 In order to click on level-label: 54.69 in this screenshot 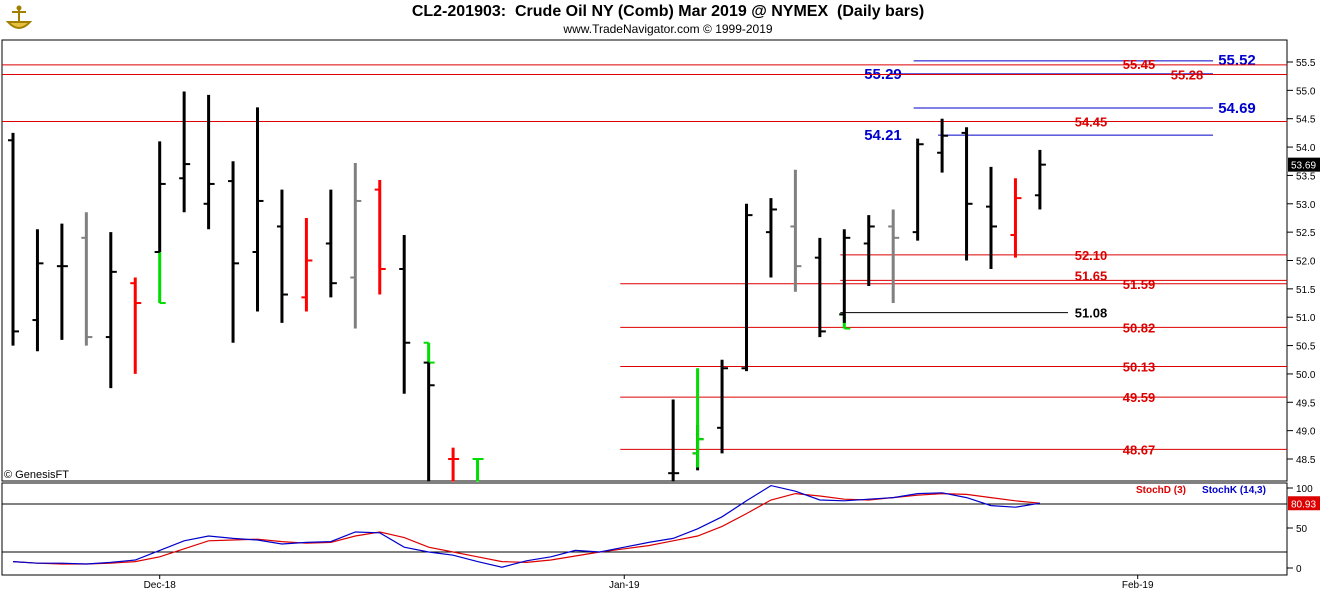, I will do `click(1237, 108)`.